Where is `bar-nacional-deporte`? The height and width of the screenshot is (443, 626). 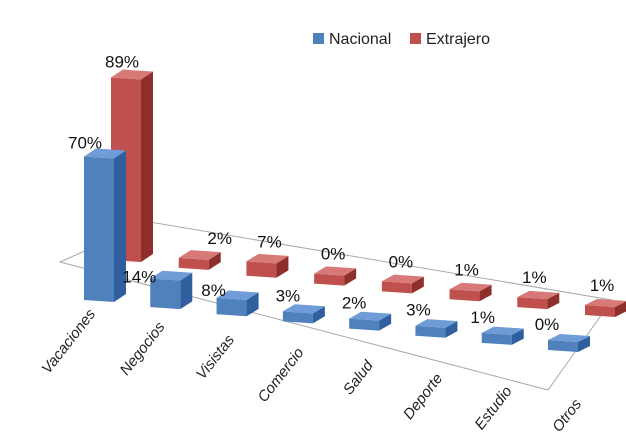 bar-nacional-deporte is located at coordinates (436, 328).